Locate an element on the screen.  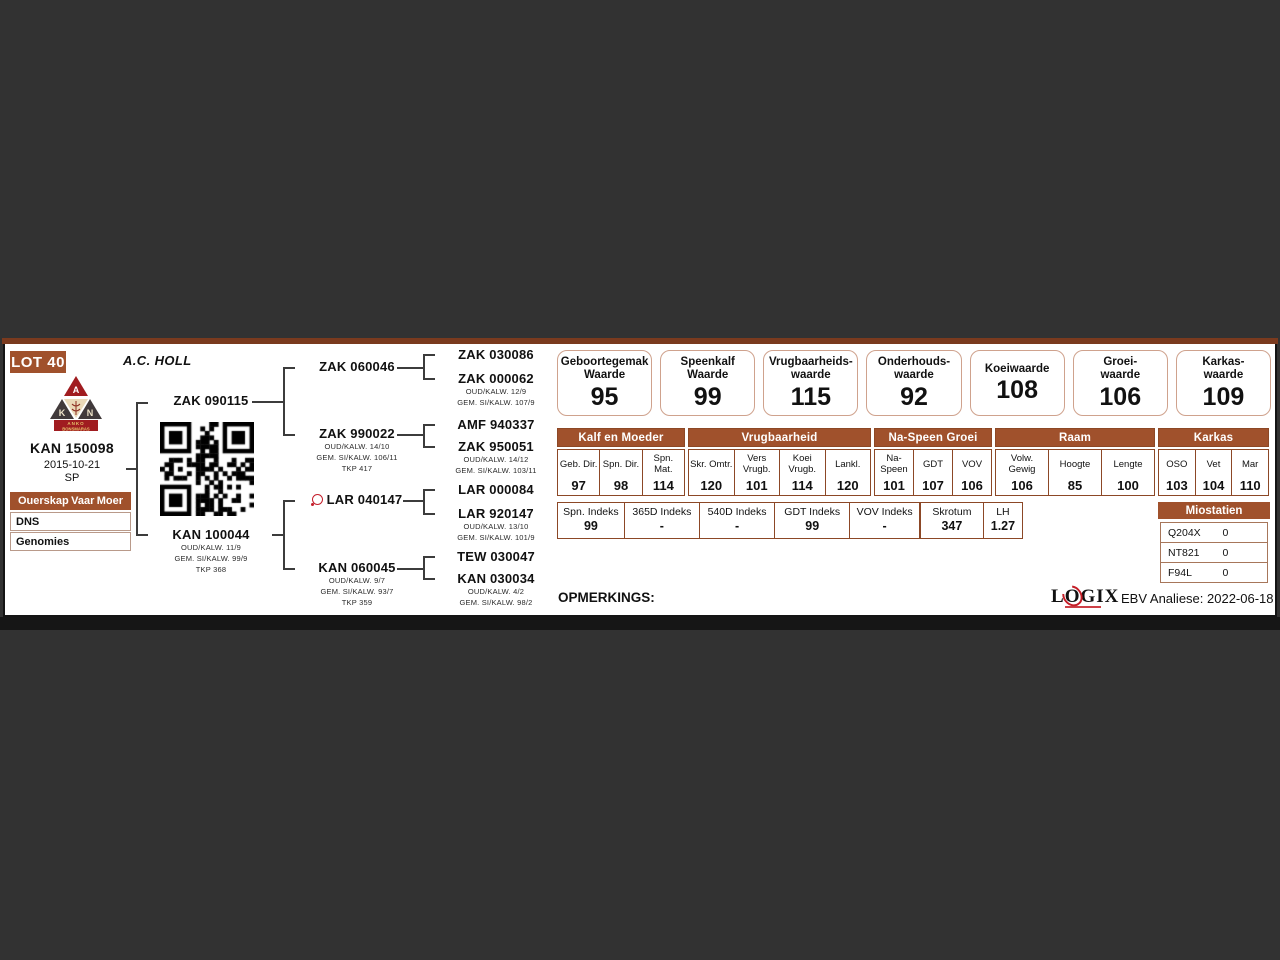
pedigree-detail: TKP 368 is located at coordinates (211, 569).